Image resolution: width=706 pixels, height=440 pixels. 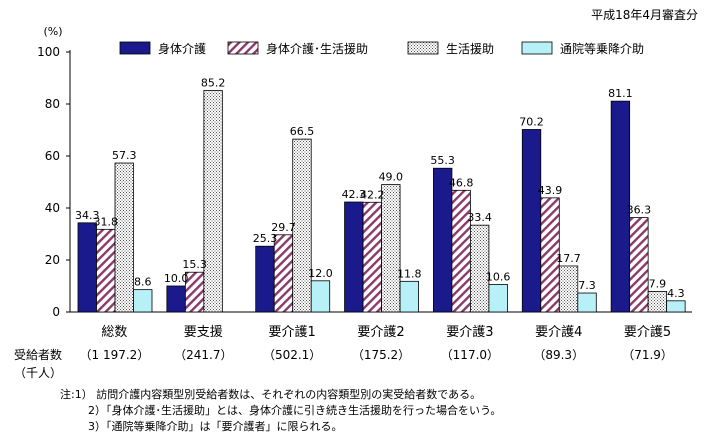 What do you see at coordinates (372, 194) in the screenshot?
I see `label-shintai-seikatsu: 42.2` at bounding box center [372, 194].